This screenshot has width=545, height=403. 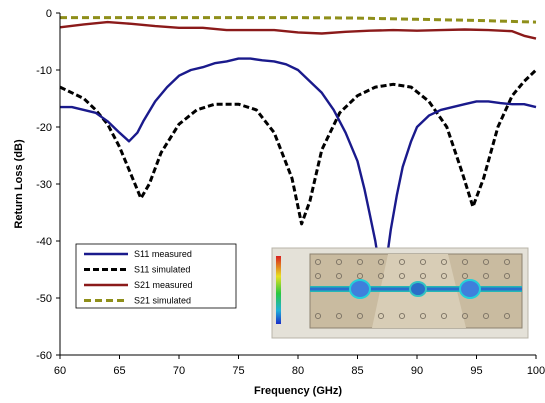 What do you see at coordinates (44, 242) in the screenshot?
I see `y-tick-label: -40` at bounding box center [44, 242].